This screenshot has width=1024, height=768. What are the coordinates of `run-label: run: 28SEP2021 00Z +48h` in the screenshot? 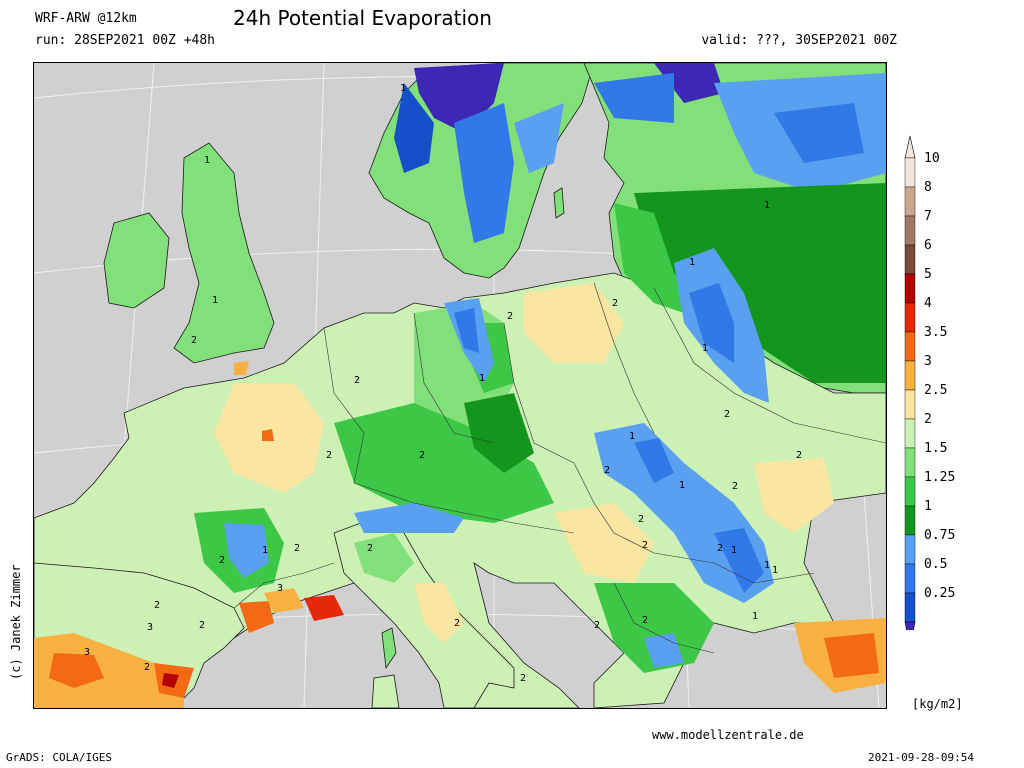 It's located at (125, 40).